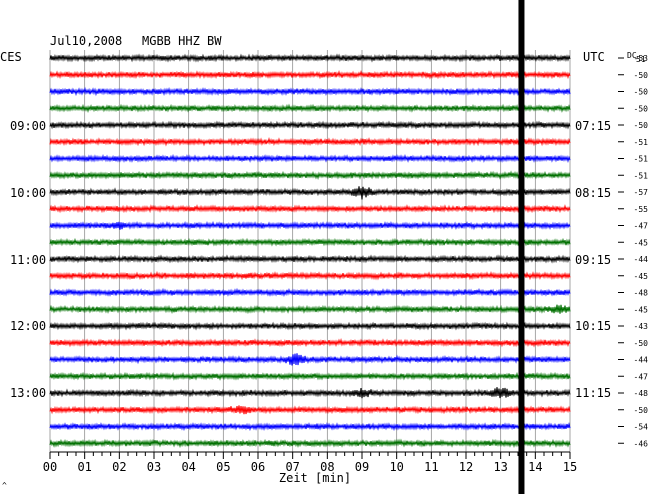 This screenshot has width=650, height=494. Describe the element at coordinates (28, 126) in the screenshot. I see `left-hour-label: 09:00` at that location.